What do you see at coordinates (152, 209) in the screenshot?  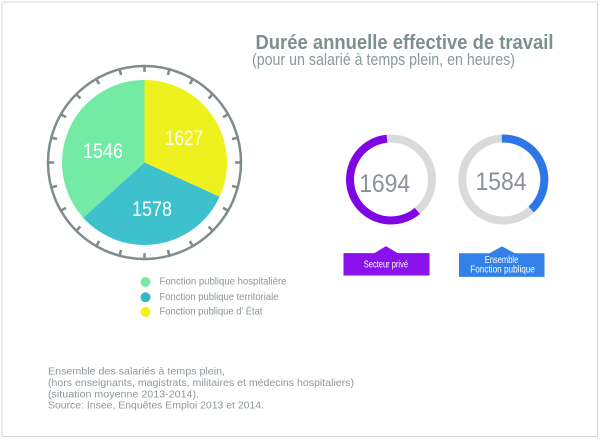 I see `svg-text: 1578` at bounding box center [152, 209].